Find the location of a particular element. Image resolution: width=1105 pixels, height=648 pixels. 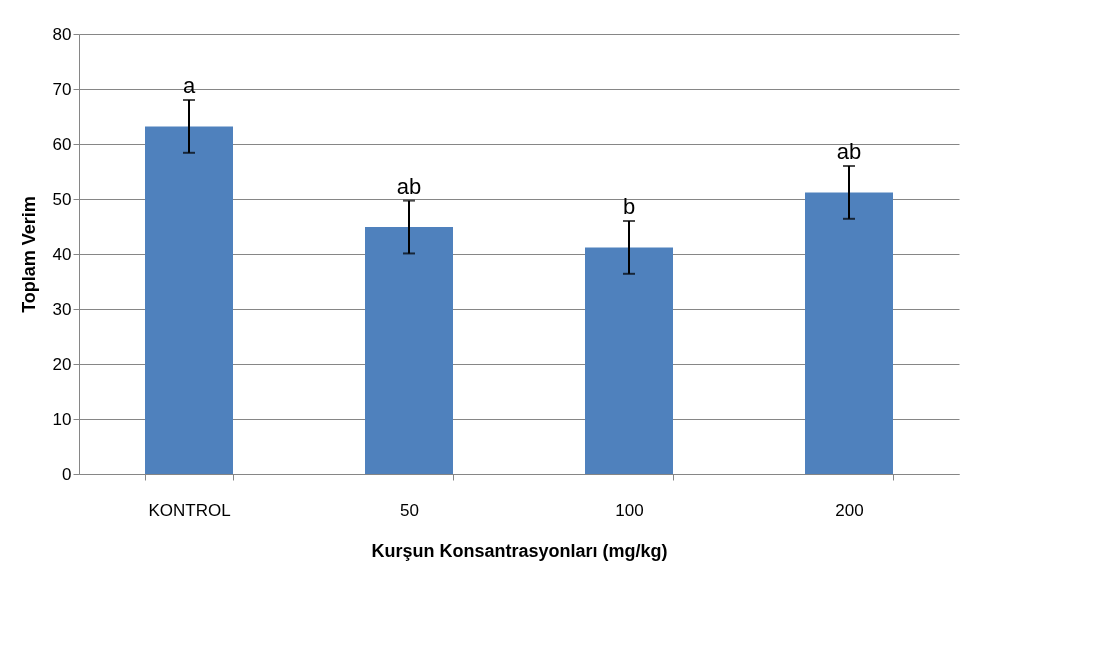

y-tick-label: 30 is located at coordinates (62, 309).